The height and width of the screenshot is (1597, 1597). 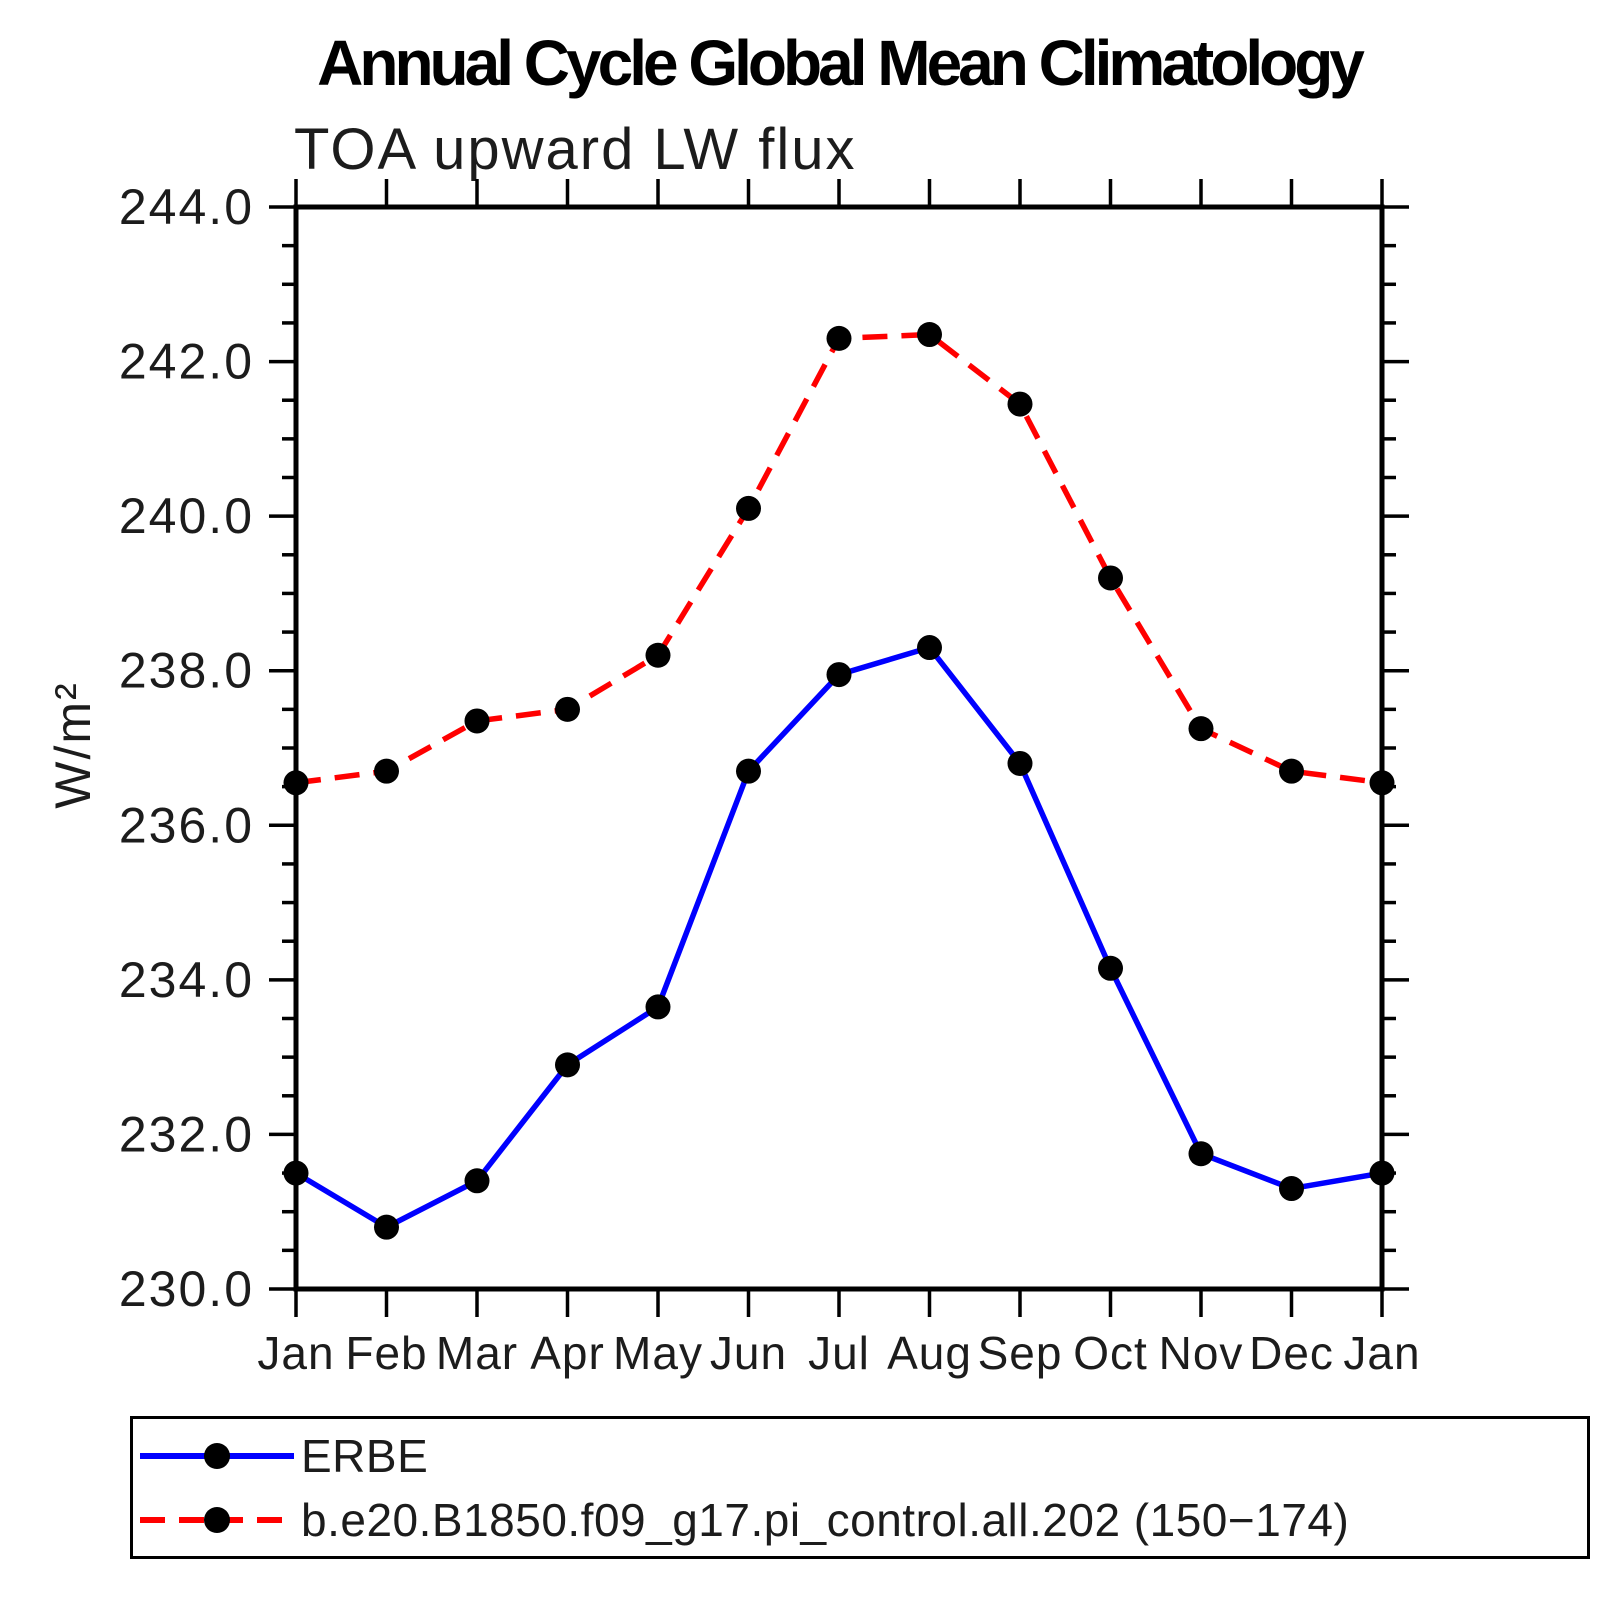 I want to click on x-tick-label: Jun, so click(x=748, y=1353).